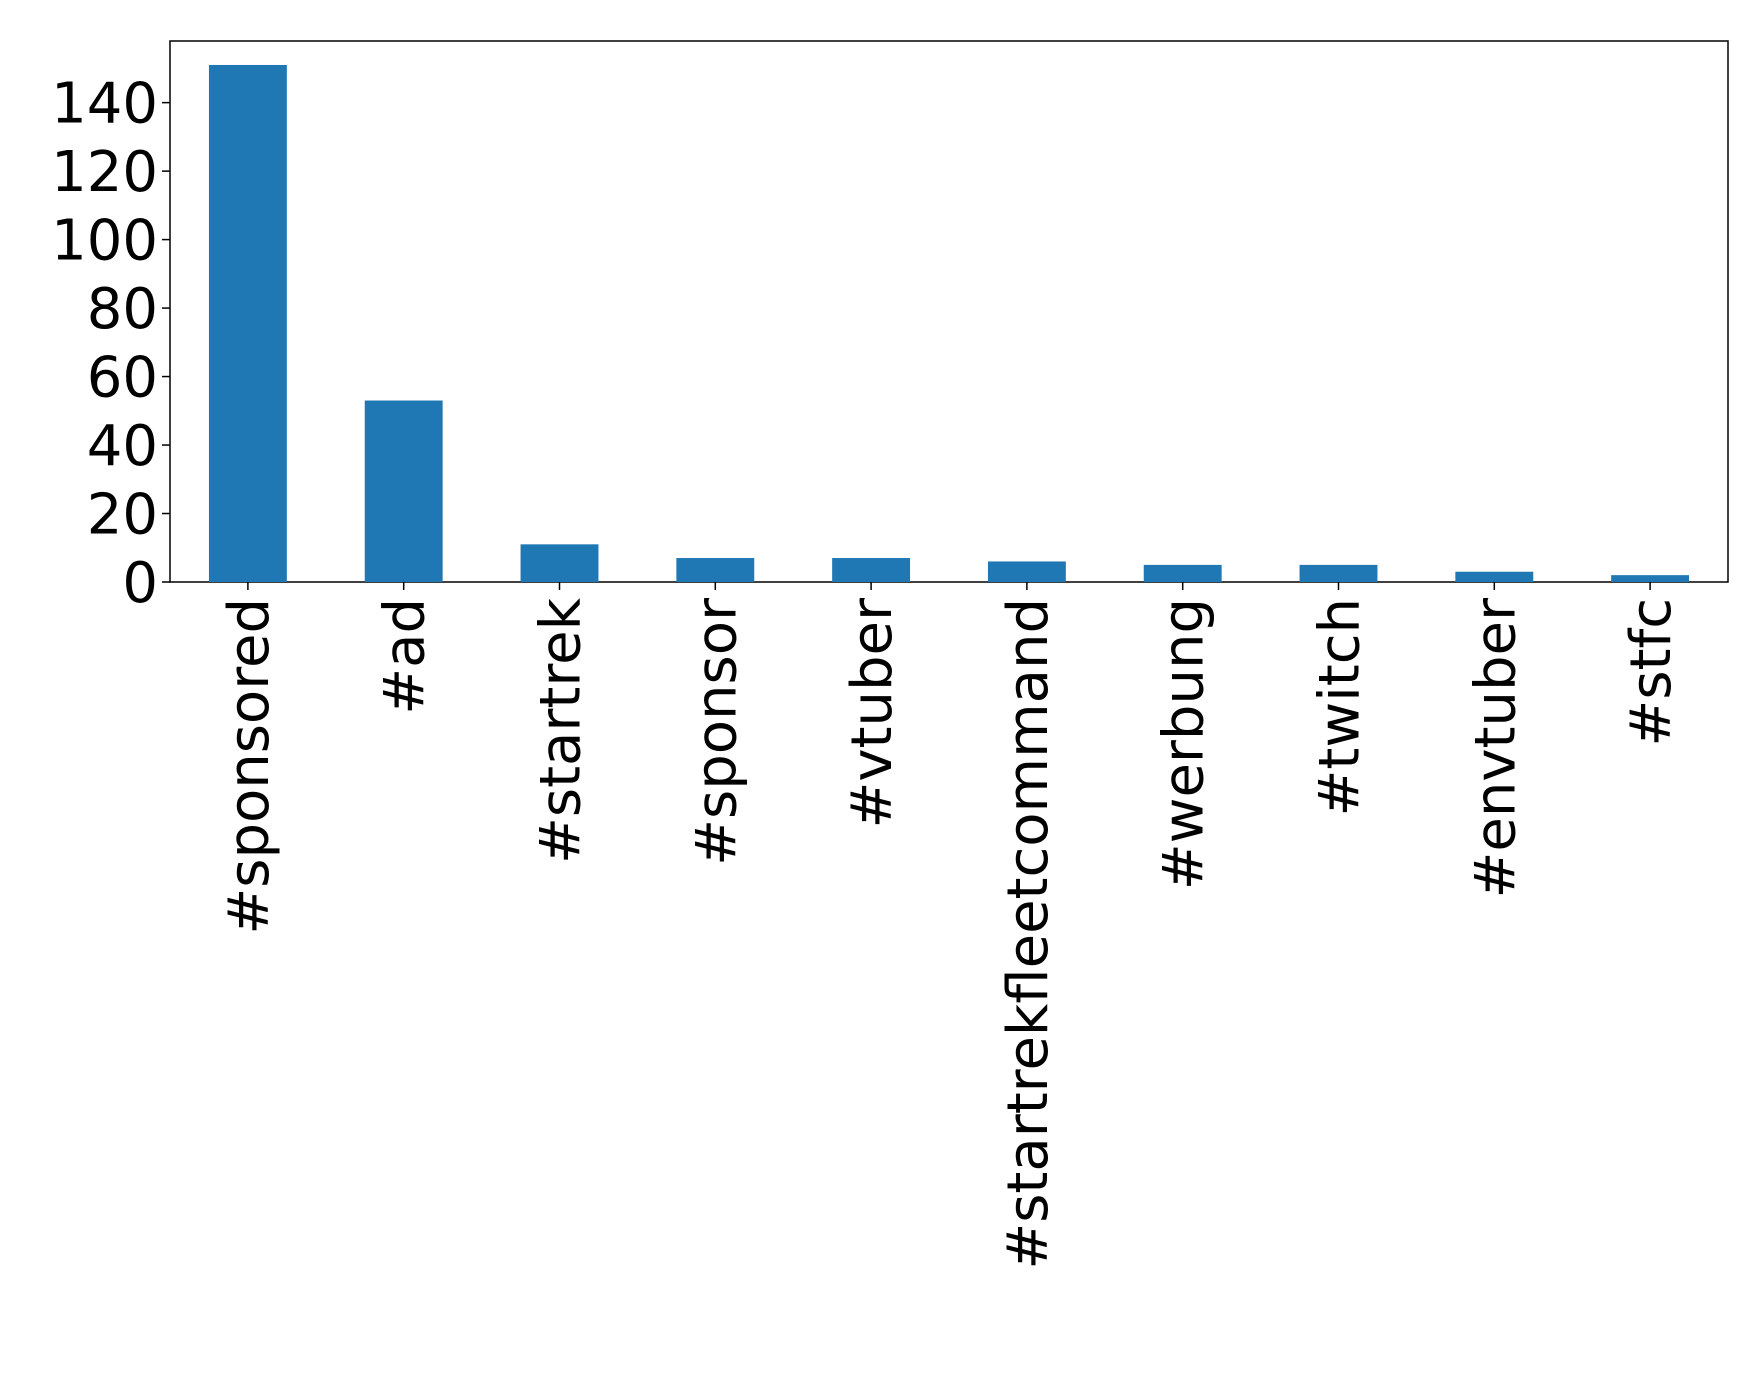 The height and width of the screenshot is (1378, 1758). What do you see at coordinates (104, 104) in the screenshot?
I see `y-tick-label: 140` at bounding box center [104, 104].